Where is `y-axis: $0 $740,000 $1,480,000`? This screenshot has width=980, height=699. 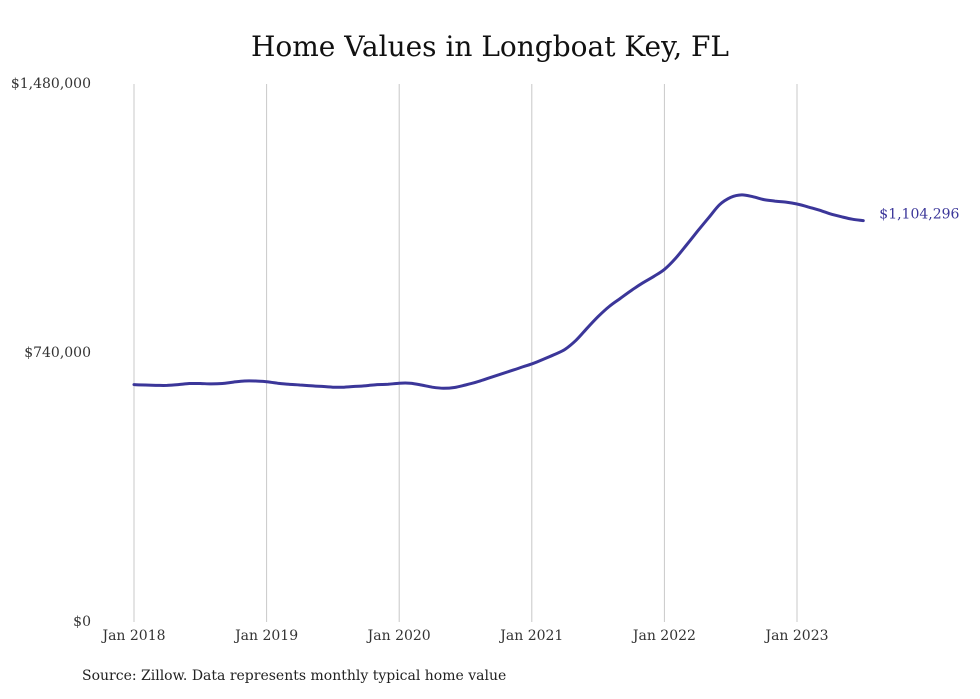 y-axis: $0 $740,000 $1,480,000 is located at coordinates (51, 353).